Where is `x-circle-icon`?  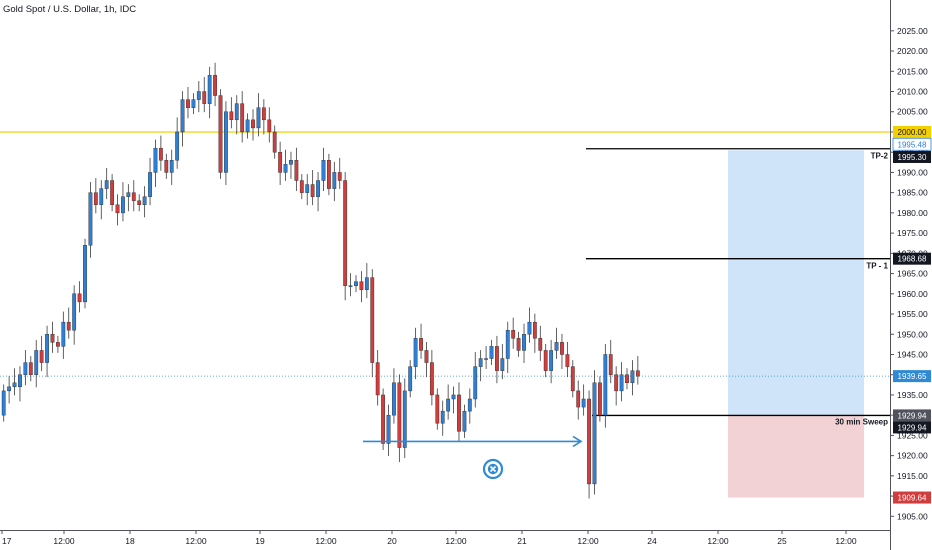 x-circle-icon is located at coordinates (493, 469).